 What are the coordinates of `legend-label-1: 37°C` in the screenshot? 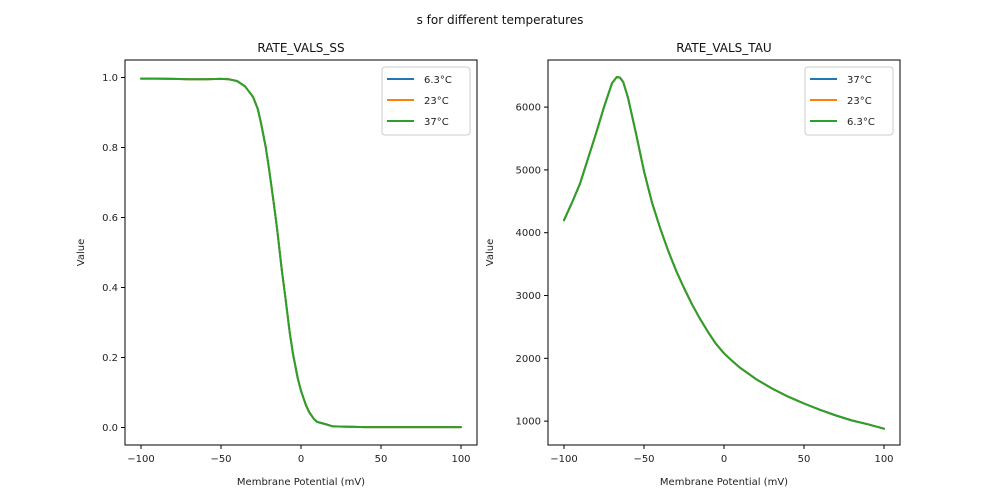 It's located at (859, 80).